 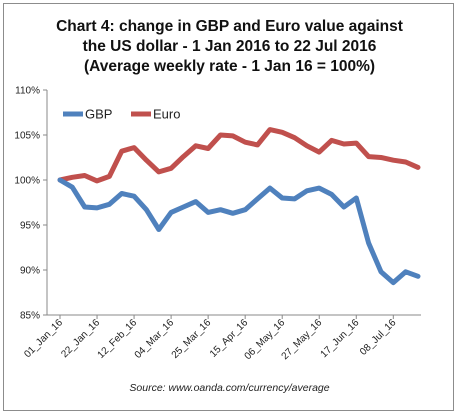 What do you see at coordinates (229, 388) in the screenshot?
I see `chart-source: Source: www.oanda.com/currency/average` at bounding box center [229, 388].